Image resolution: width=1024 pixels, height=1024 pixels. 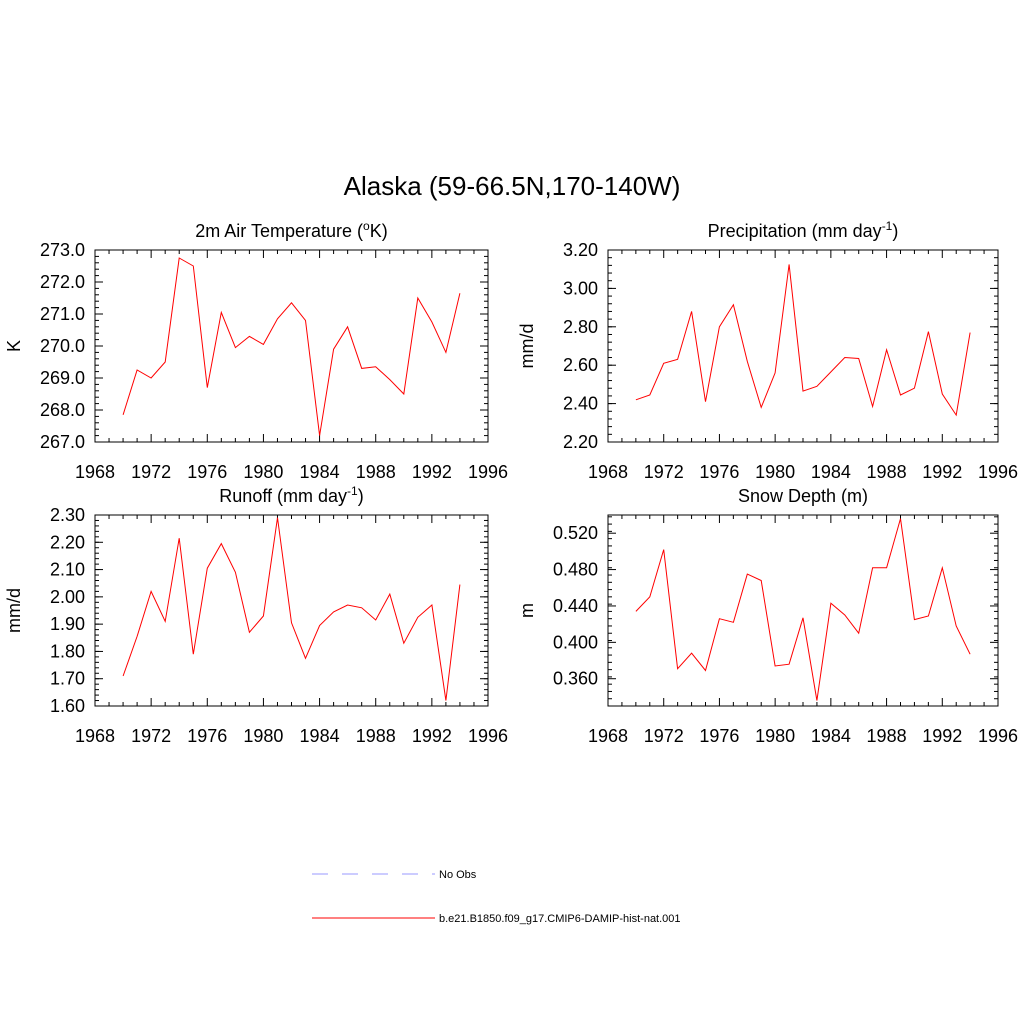 What do you see at coordinates (62, 250) in the screenshot?
I see `y-tick-label: 273.0` at bounding box center [62, 250].